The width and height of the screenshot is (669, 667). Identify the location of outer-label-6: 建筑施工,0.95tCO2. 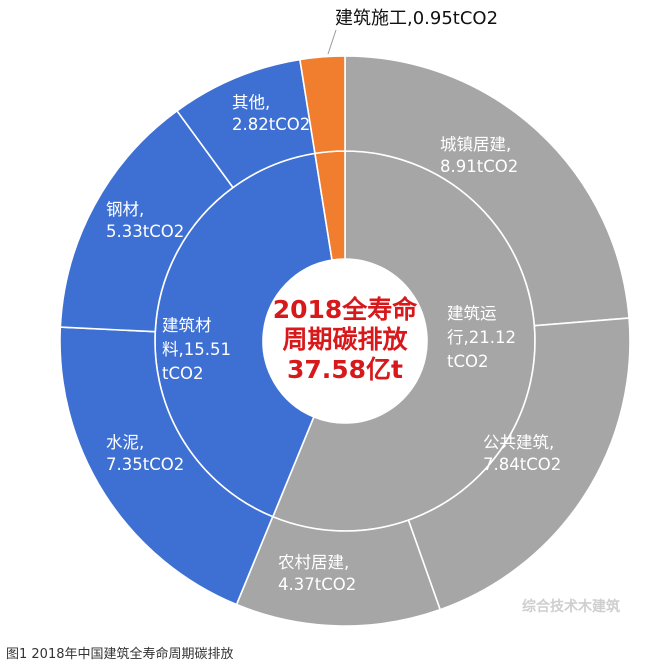
(416, 18).